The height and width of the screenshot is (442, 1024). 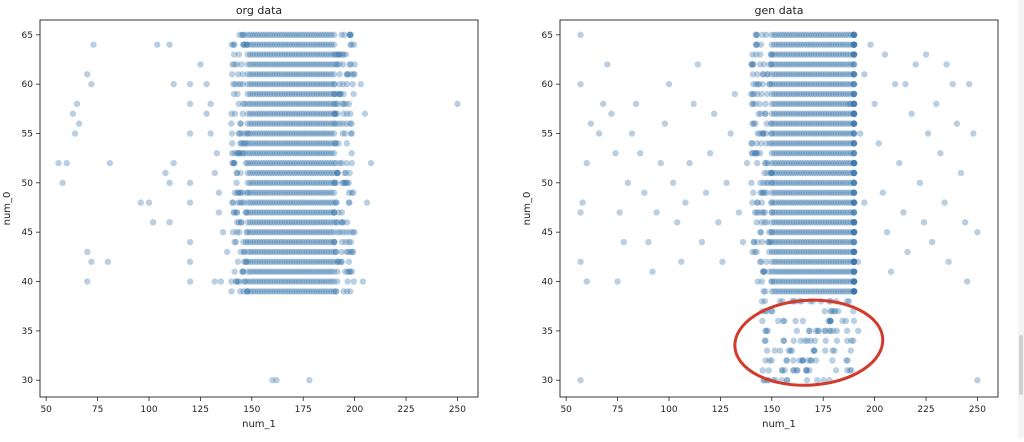 I want to click on scrollbar-track, so click(x=1021, y=219).